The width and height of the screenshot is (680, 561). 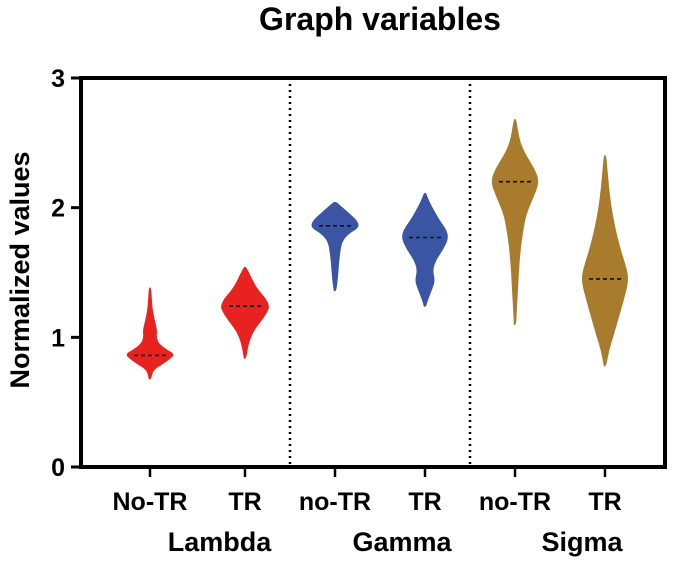 What do you see at coordinates (582, 542) in the screenshot?
I see `group-label: Sigma` at bounding box center [582, 542].